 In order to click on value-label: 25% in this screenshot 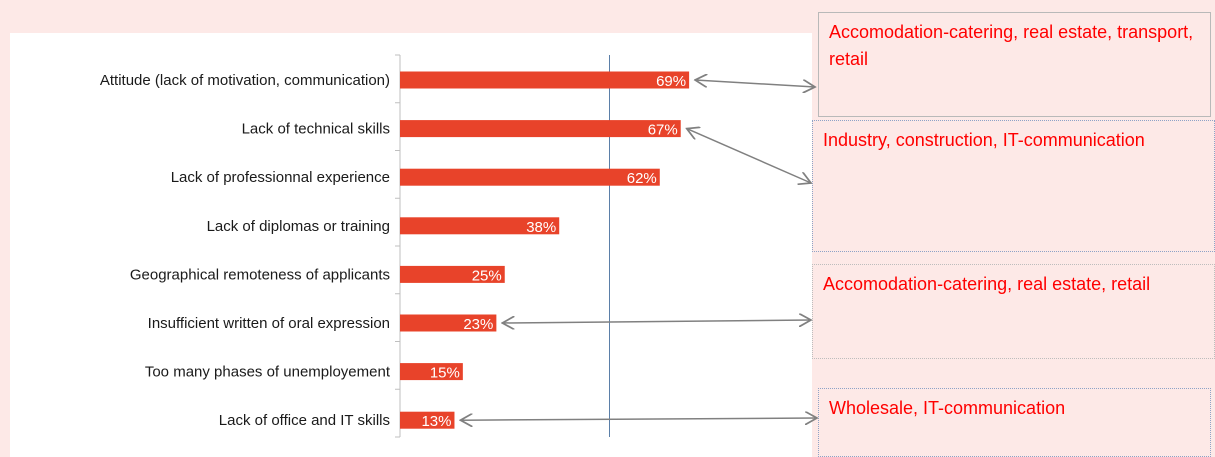, I will do `click(487, 275)`.